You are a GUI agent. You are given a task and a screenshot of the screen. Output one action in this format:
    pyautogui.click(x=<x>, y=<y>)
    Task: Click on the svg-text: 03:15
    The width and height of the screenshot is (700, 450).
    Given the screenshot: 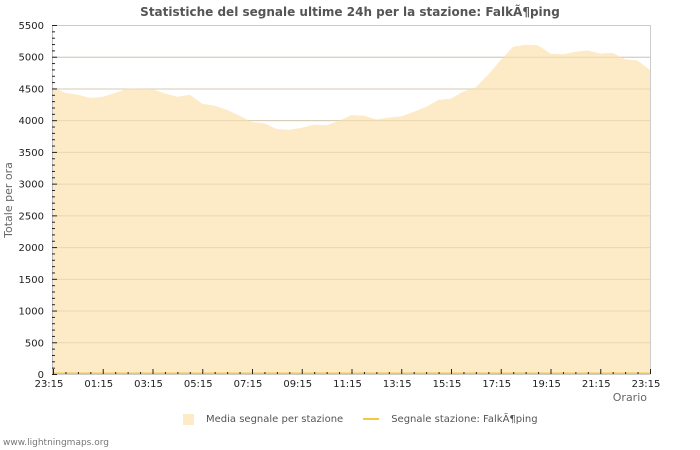 What is the action you would take?
    pyautogui.click(x=148, y=384)
    